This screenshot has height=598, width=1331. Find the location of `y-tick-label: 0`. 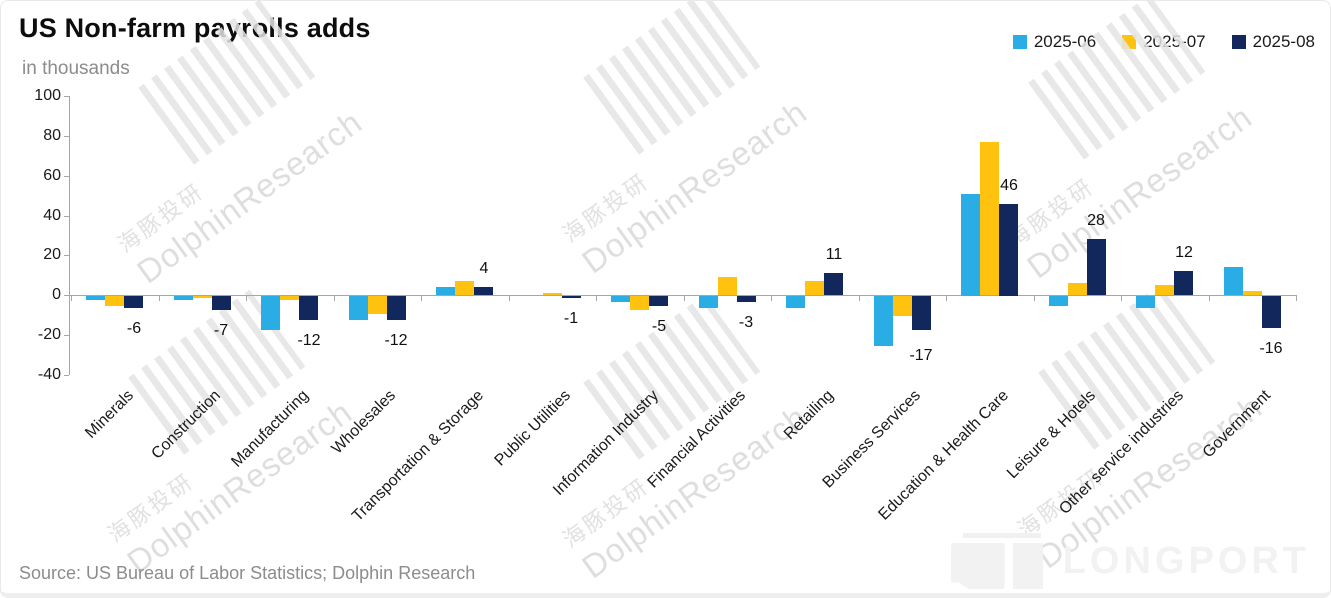

y-tick-label: 0 is located at coordinates (56, 294).